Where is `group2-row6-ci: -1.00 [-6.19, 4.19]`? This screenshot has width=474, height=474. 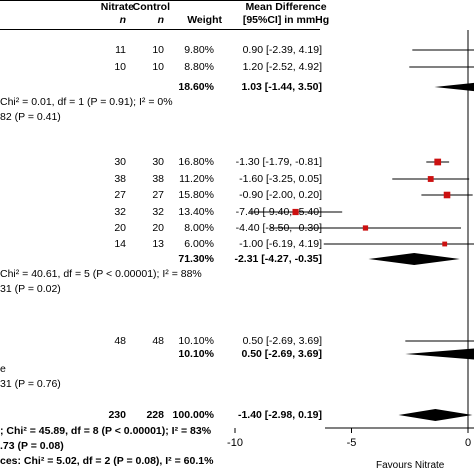
group2-row6-ci: -1.00 [-6.19, 4.19] is located at coordinates (280, 244).